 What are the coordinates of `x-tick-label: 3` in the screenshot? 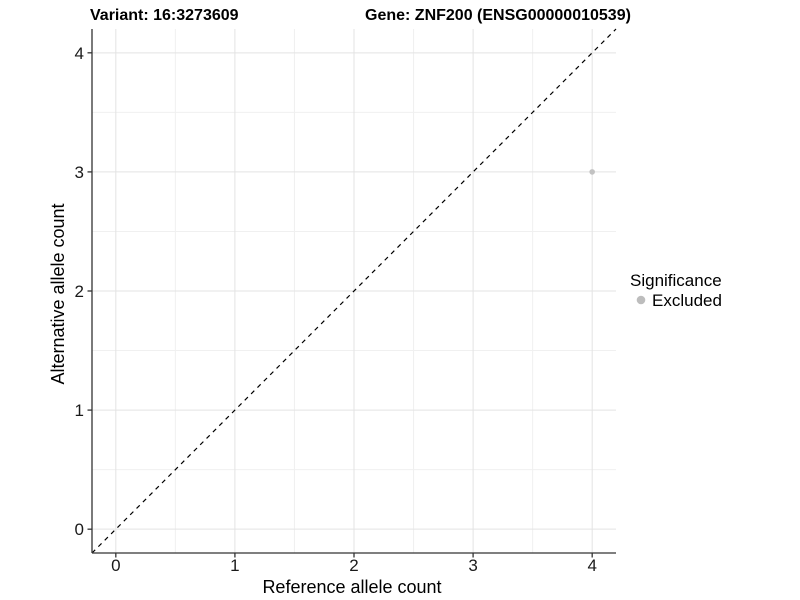 It's located at (472, 565).